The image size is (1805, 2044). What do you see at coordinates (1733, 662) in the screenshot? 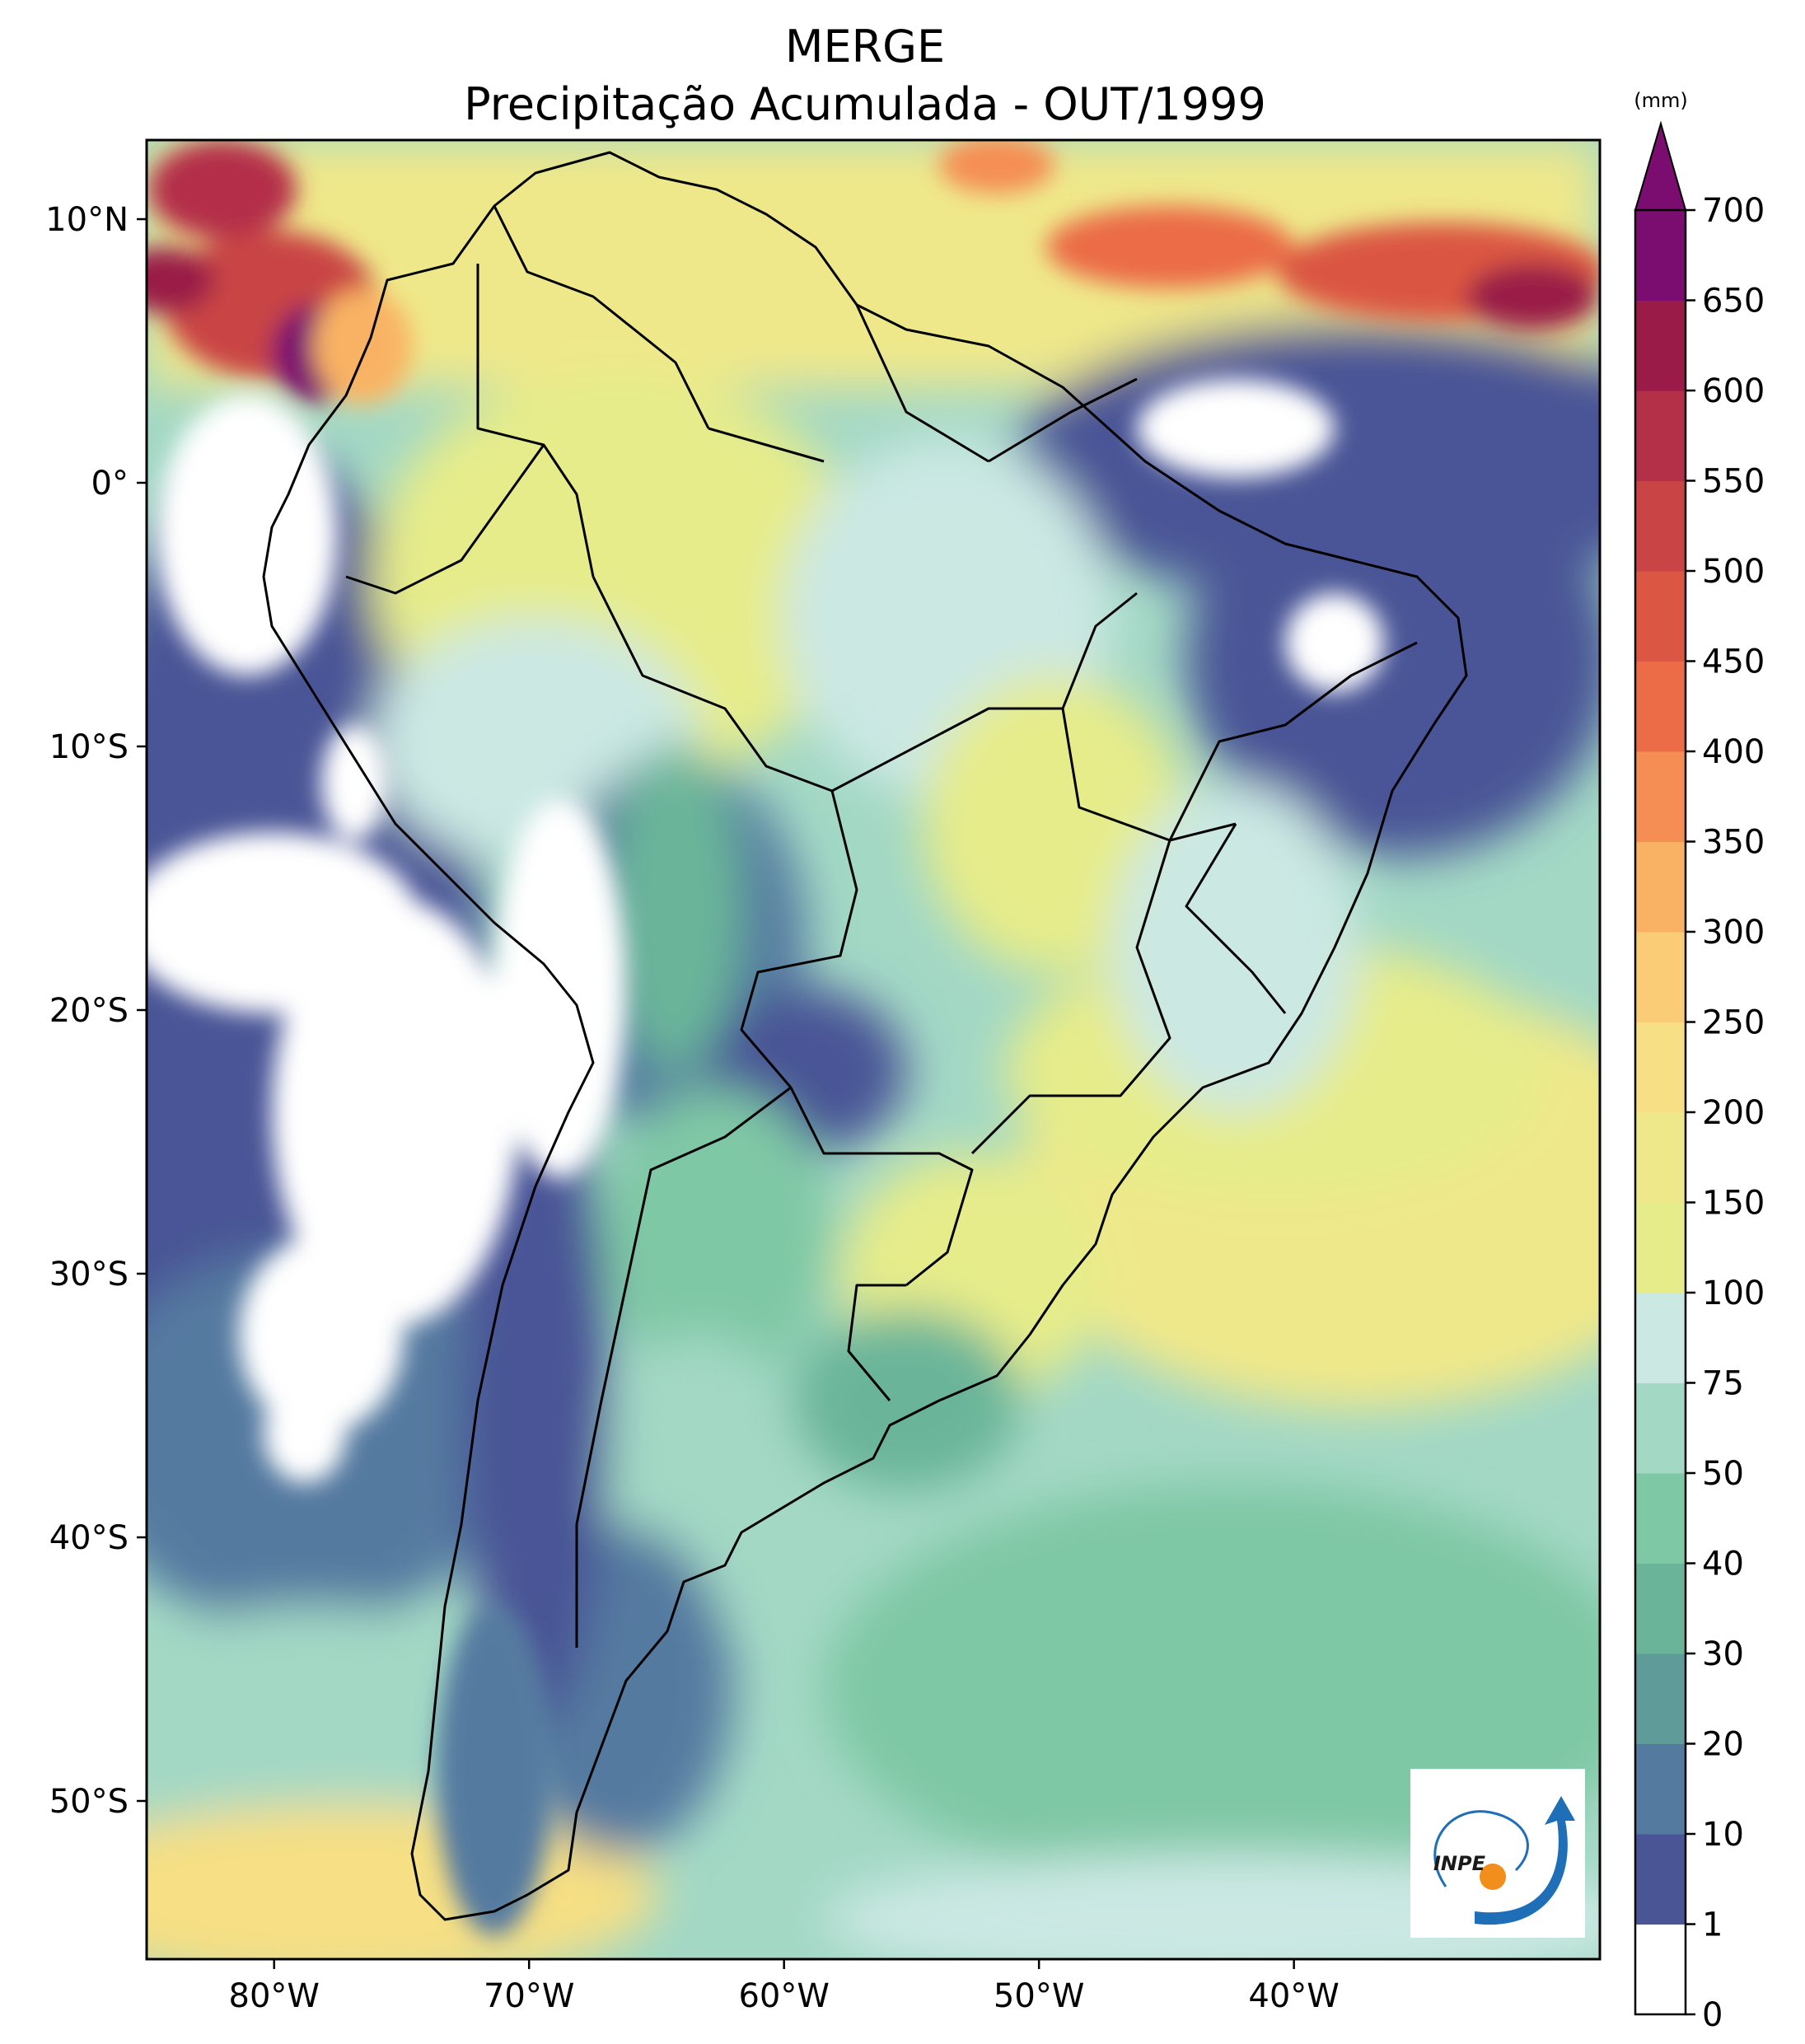
I see `colorbar-tick-label: 450` at bounding box center [1733, 662].